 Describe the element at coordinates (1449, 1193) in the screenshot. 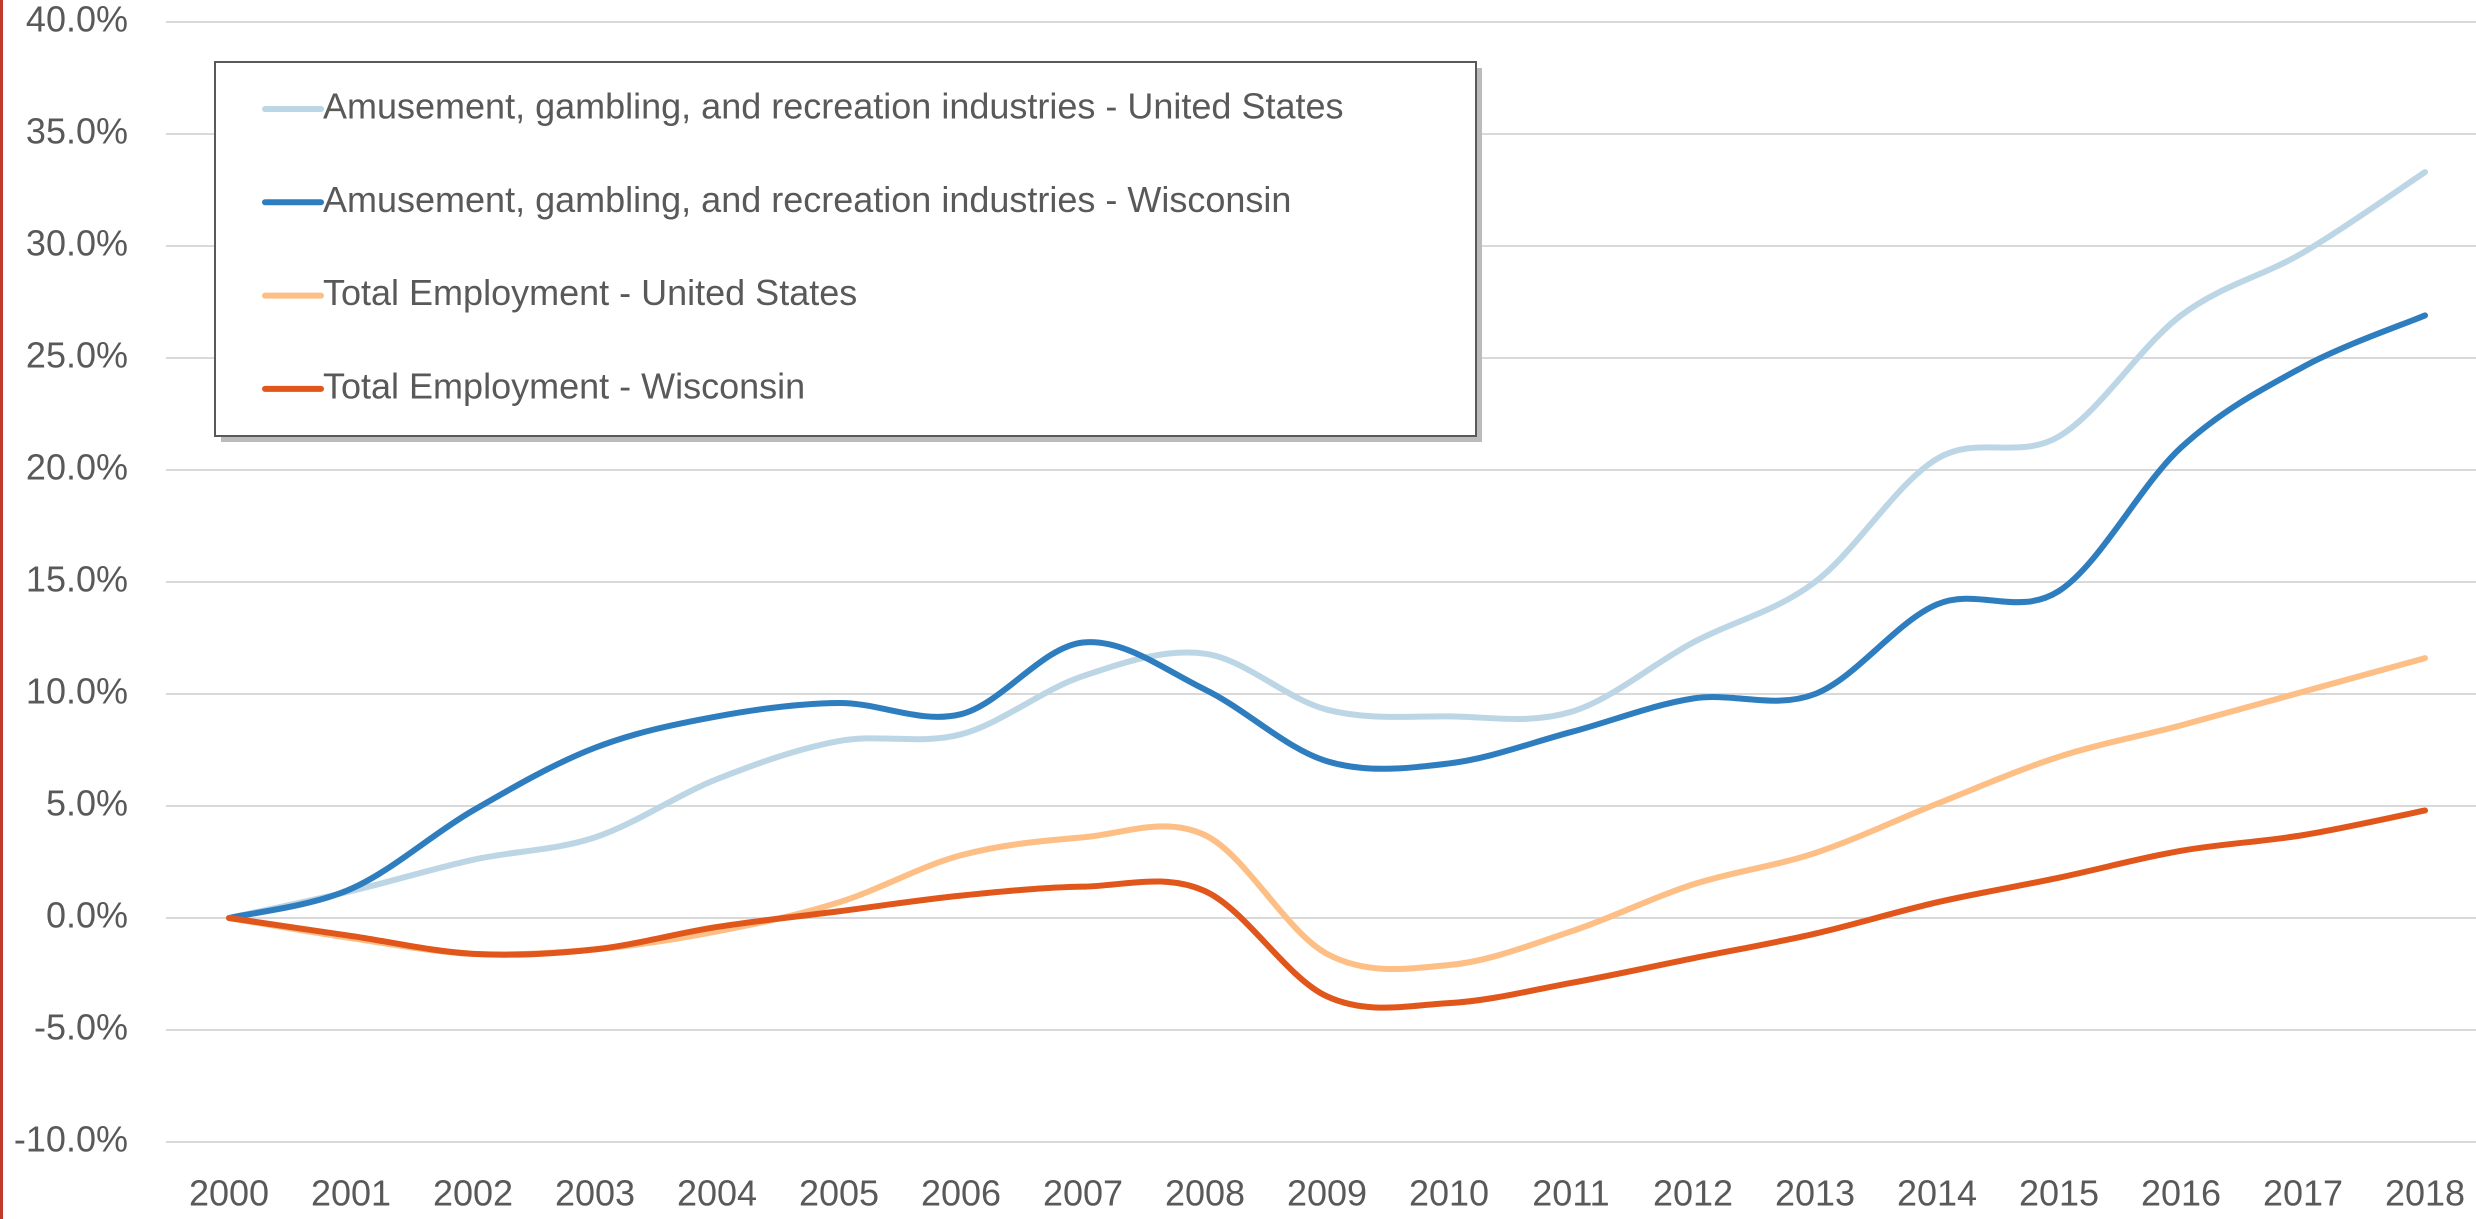

I see `x-tick-label: 2010` at that location.